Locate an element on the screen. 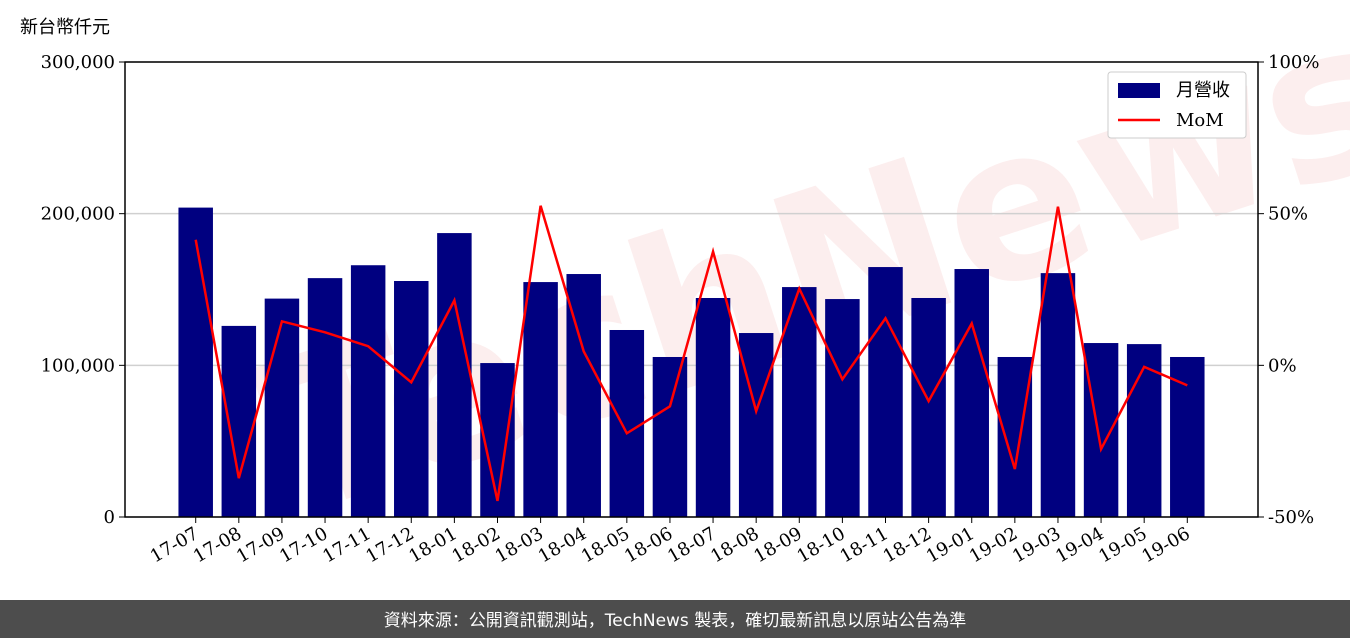 This screenshot has height=638, width=1350. x-tick-label: 18-09 is located at coordinates (777, 545).